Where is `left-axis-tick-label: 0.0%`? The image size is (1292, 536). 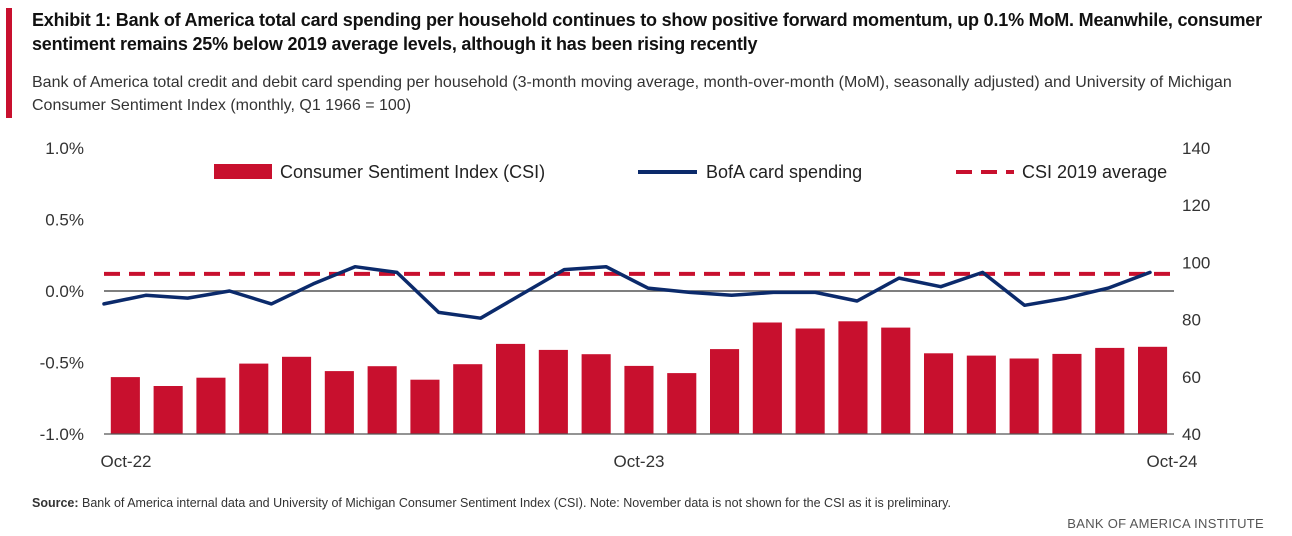
left-axis-tick-label: 0.0% is located at coordinates (64, 291).